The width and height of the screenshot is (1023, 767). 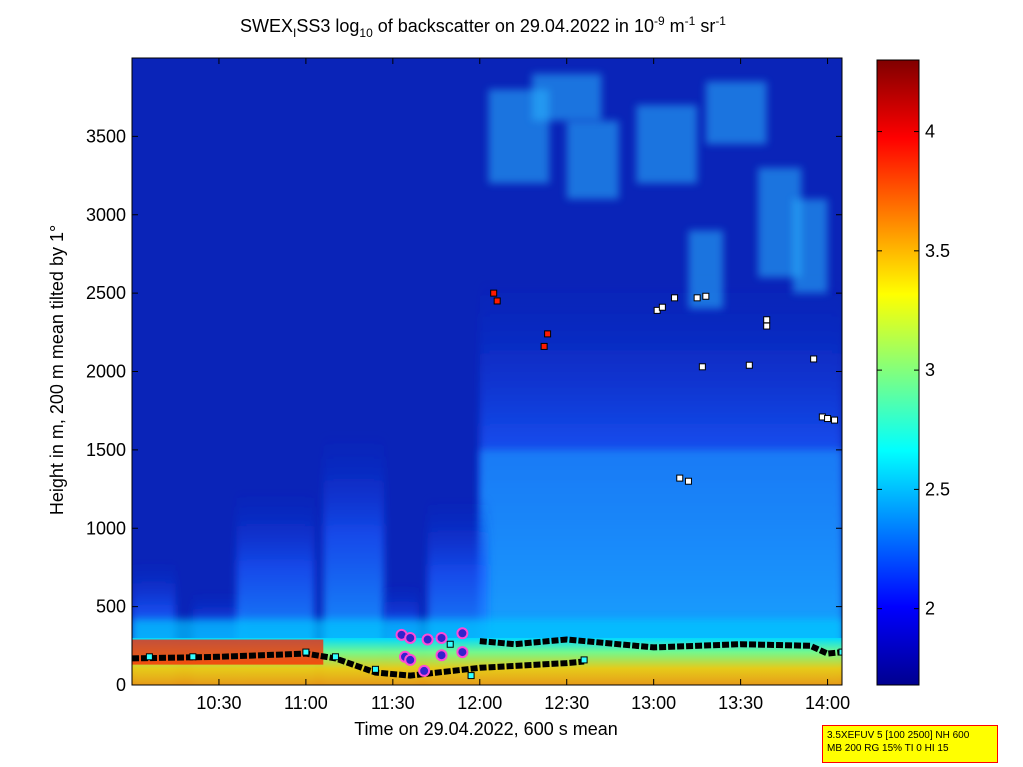 I want to click on colorbar-tick-label: 3.5, so click(x=937, y=251).